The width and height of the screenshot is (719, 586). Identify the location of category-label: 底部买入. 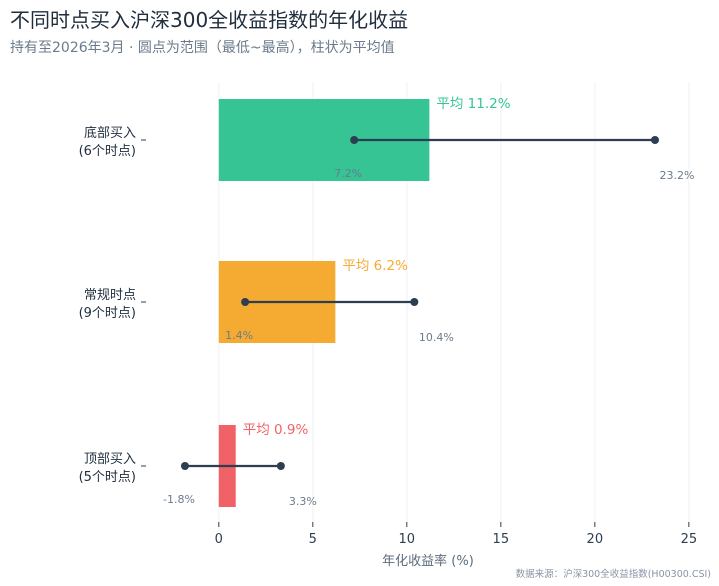
(110, 133).